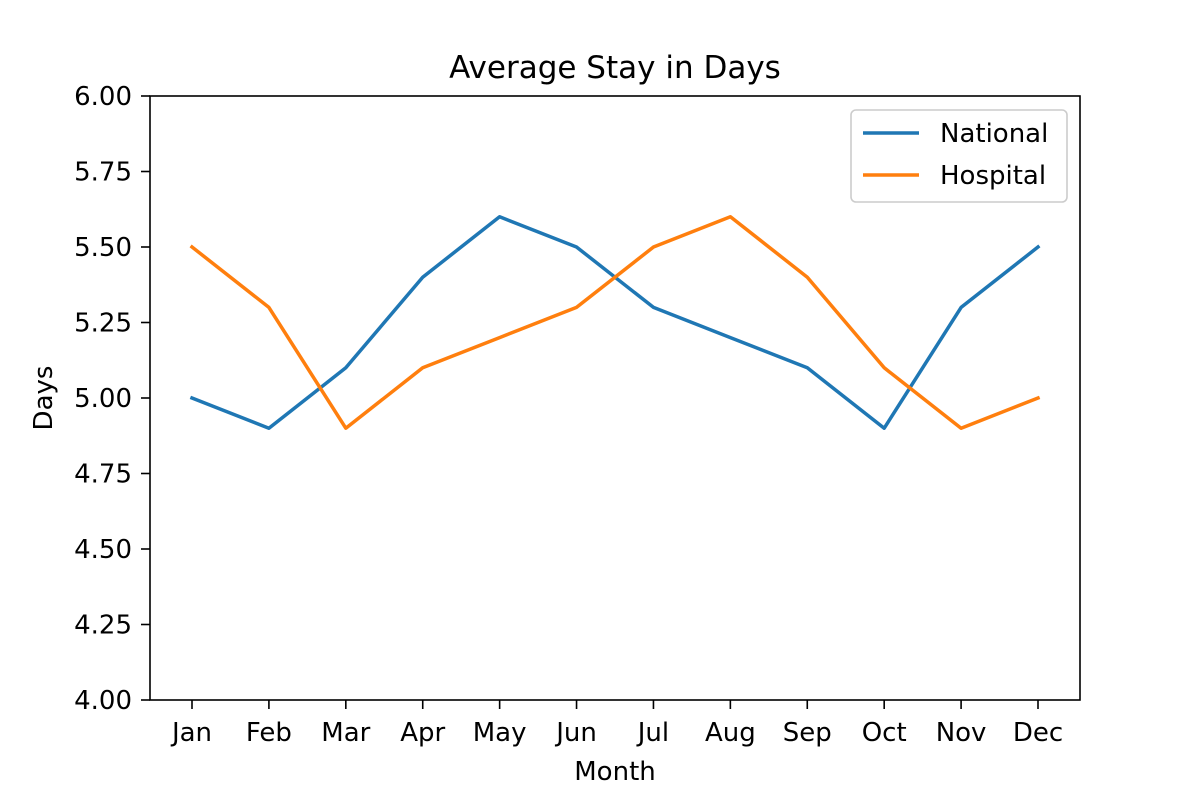 This screenshot has width=1200, height=800. I want to click on y-tick-label: 4.25, so click(103, 626).